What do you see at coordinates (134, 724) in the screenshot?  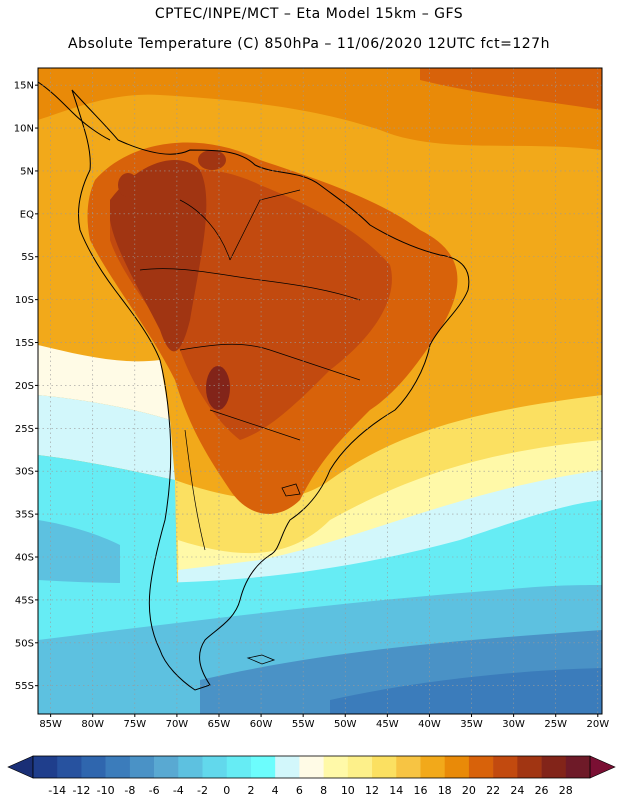 I see `lon-label-75w: 75W` at bounding box center [134, 724].